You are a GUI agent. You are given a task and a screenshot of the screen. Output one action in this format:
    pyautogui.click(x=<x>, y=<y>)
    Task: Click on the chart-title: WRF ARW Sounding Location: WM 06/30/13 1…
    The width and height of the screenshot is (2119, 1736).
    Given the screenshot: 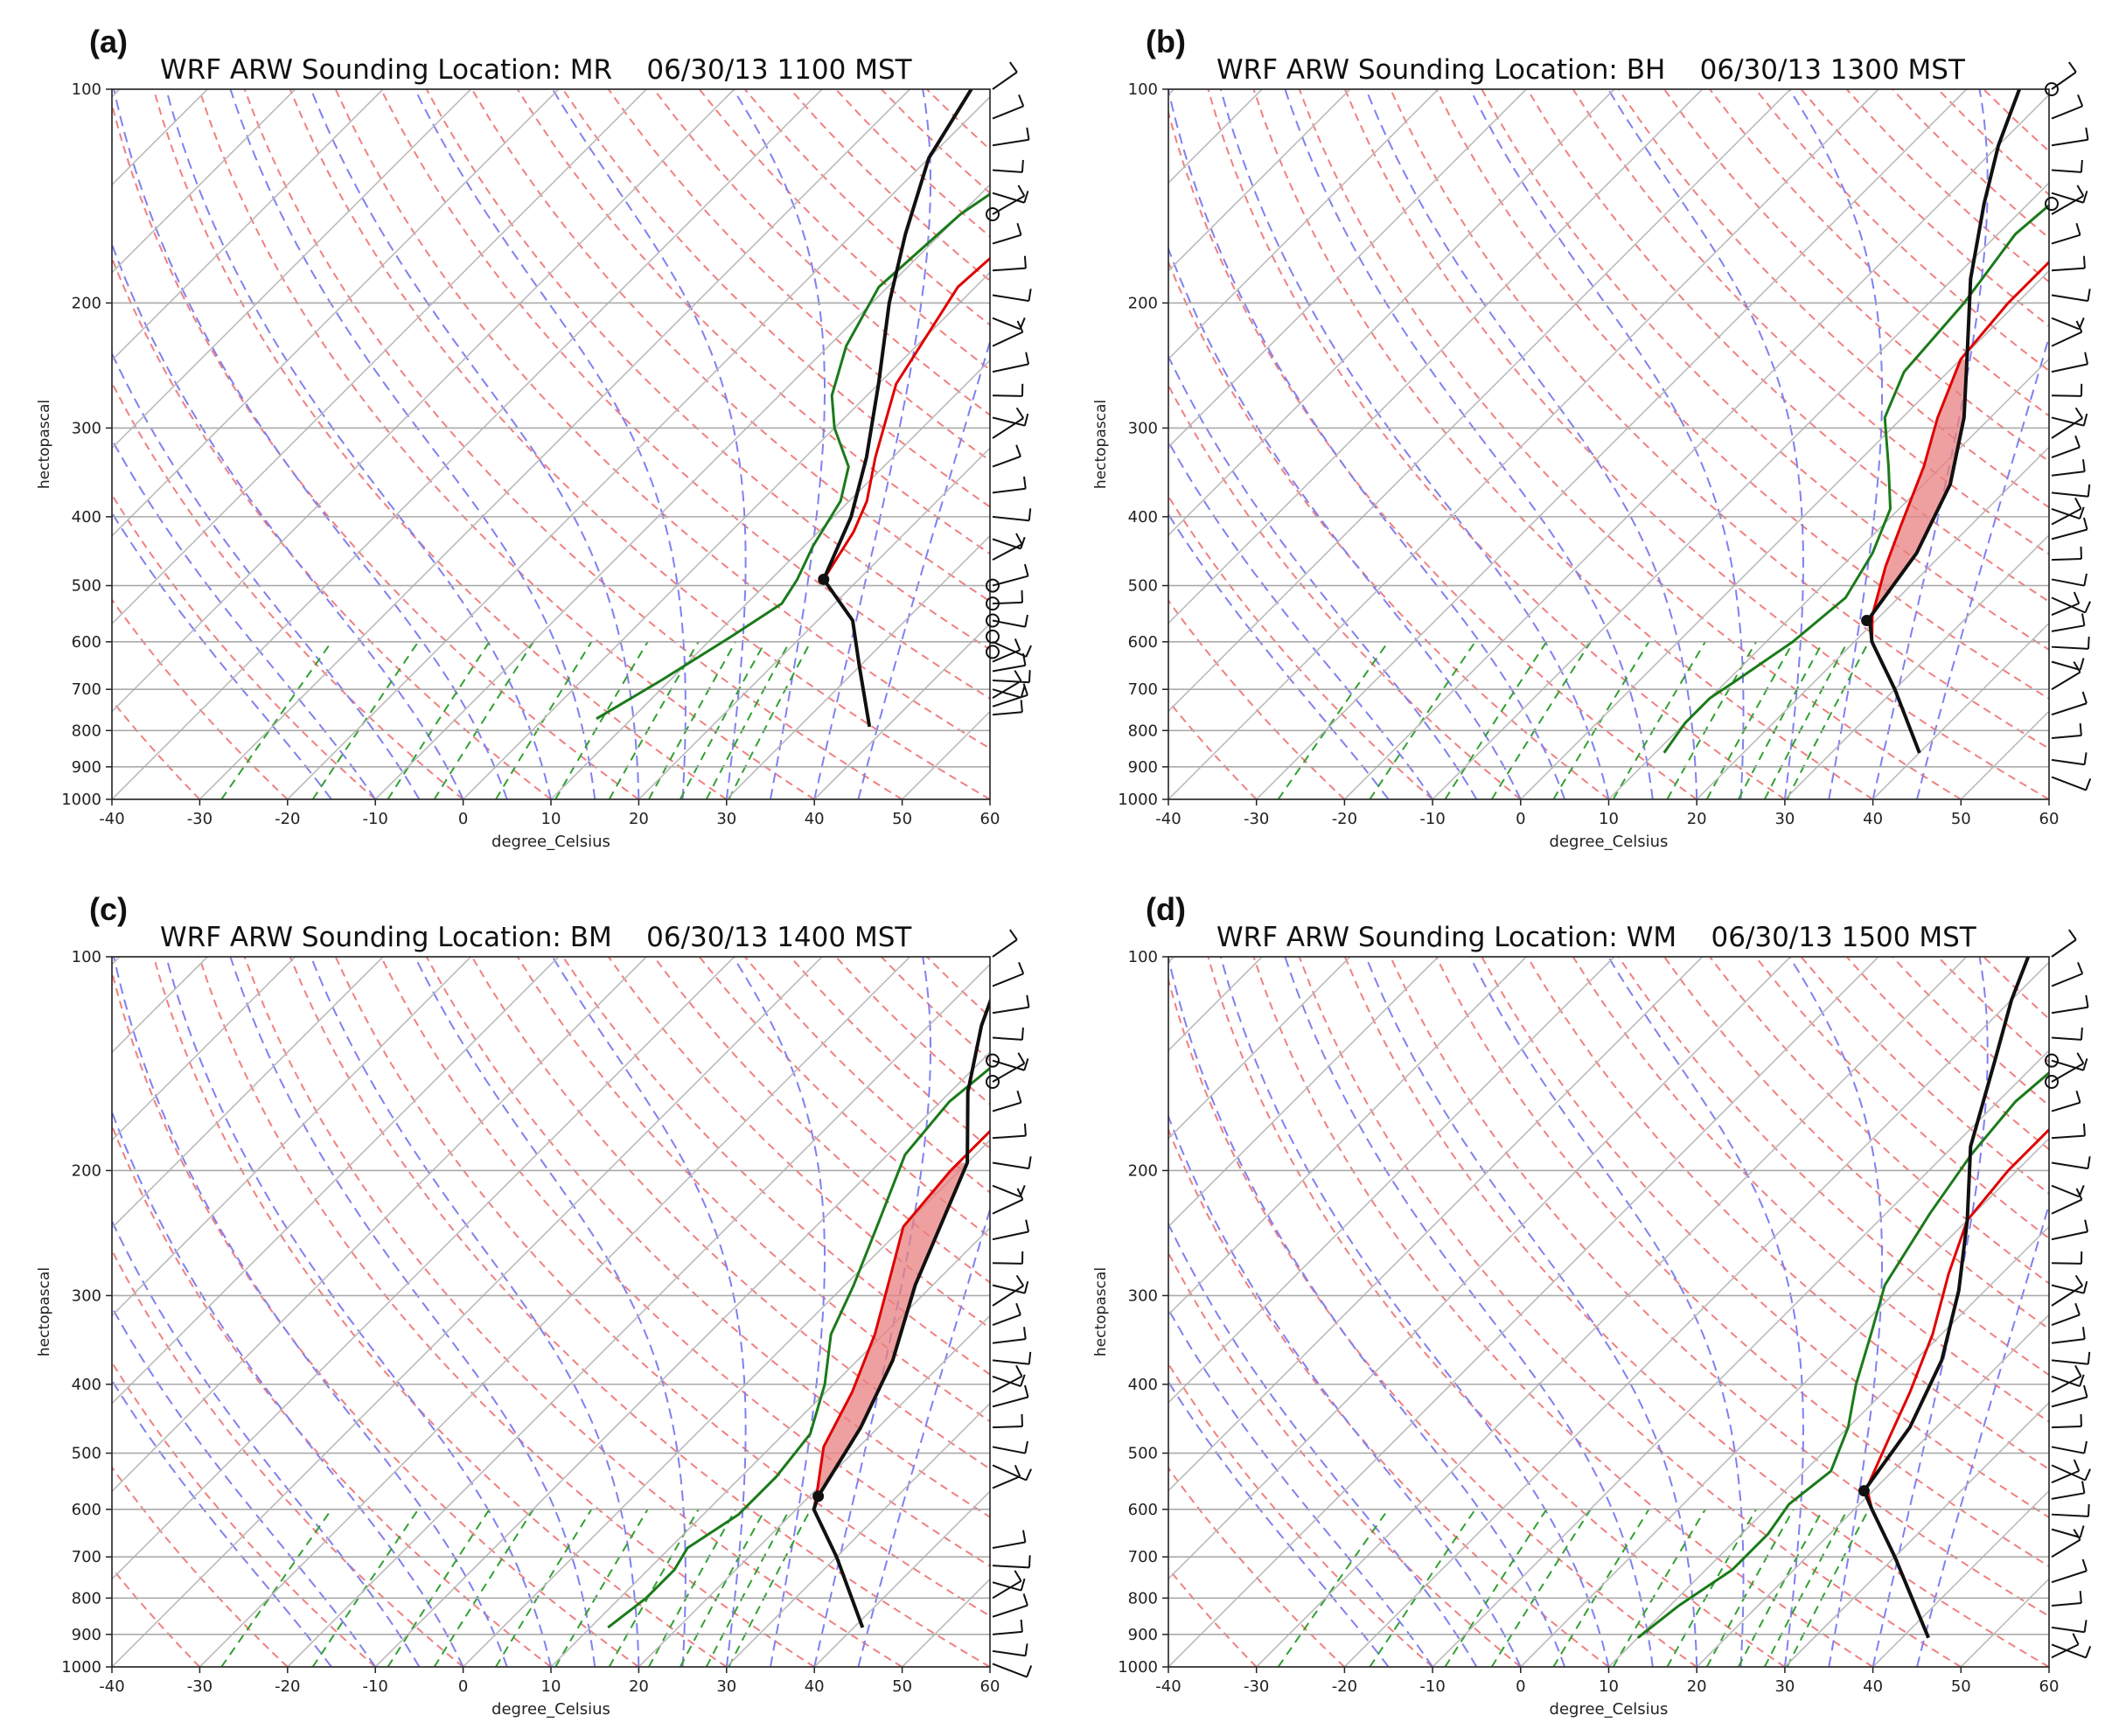 What is the action you would take?
    pyautogui.click(x=1596, y=937)
    